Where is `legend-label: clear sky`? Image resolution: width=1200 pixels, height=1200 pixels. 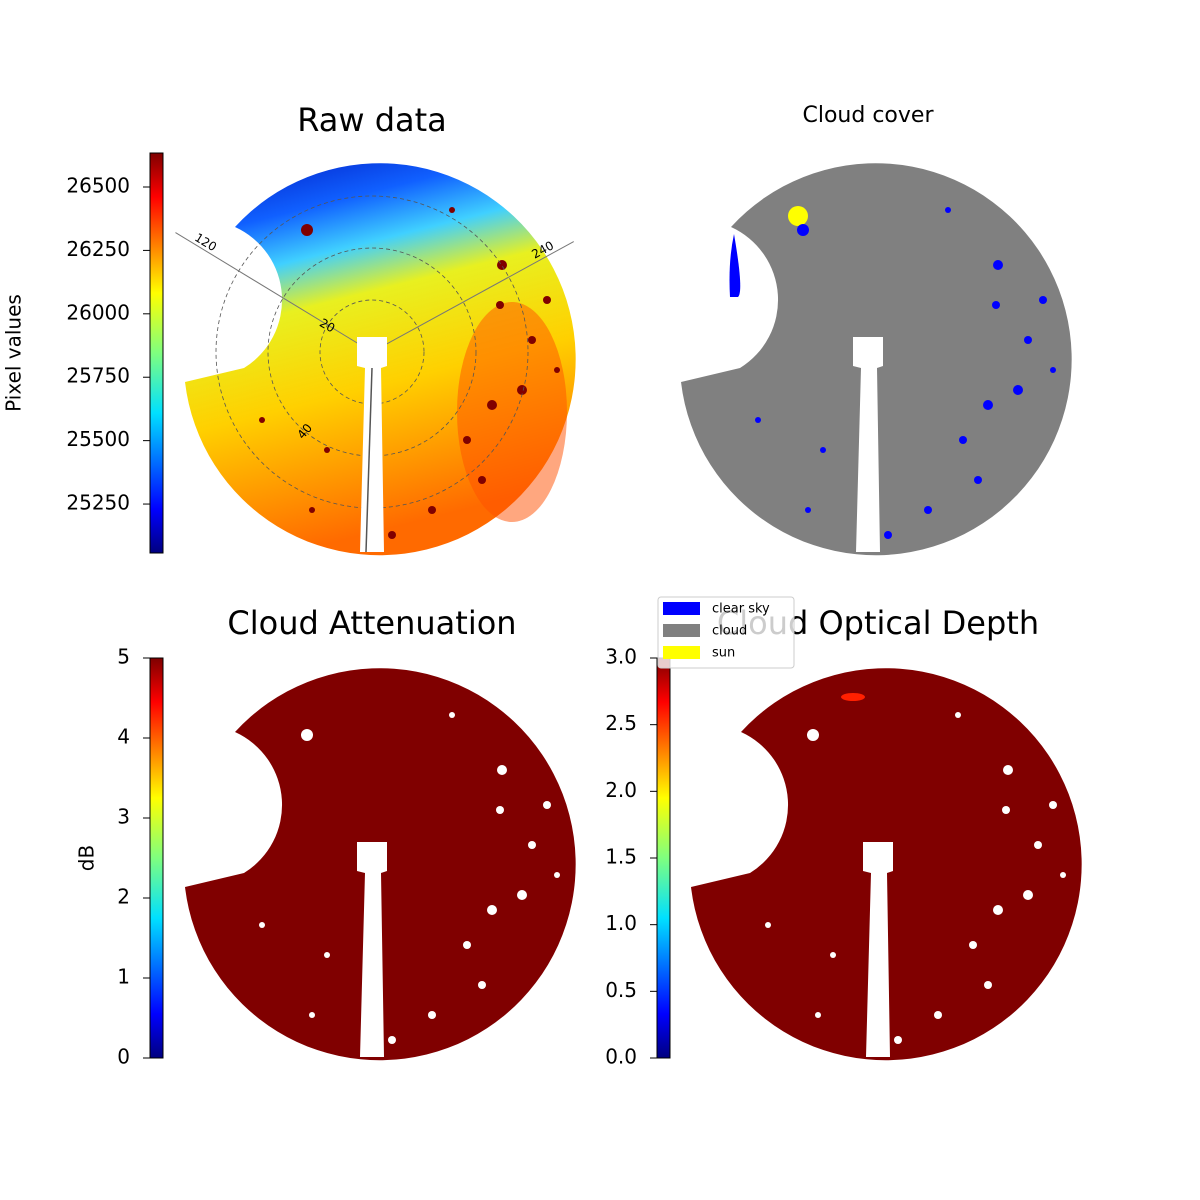 legend-label: clear sky is located at coordinates (741, 609).